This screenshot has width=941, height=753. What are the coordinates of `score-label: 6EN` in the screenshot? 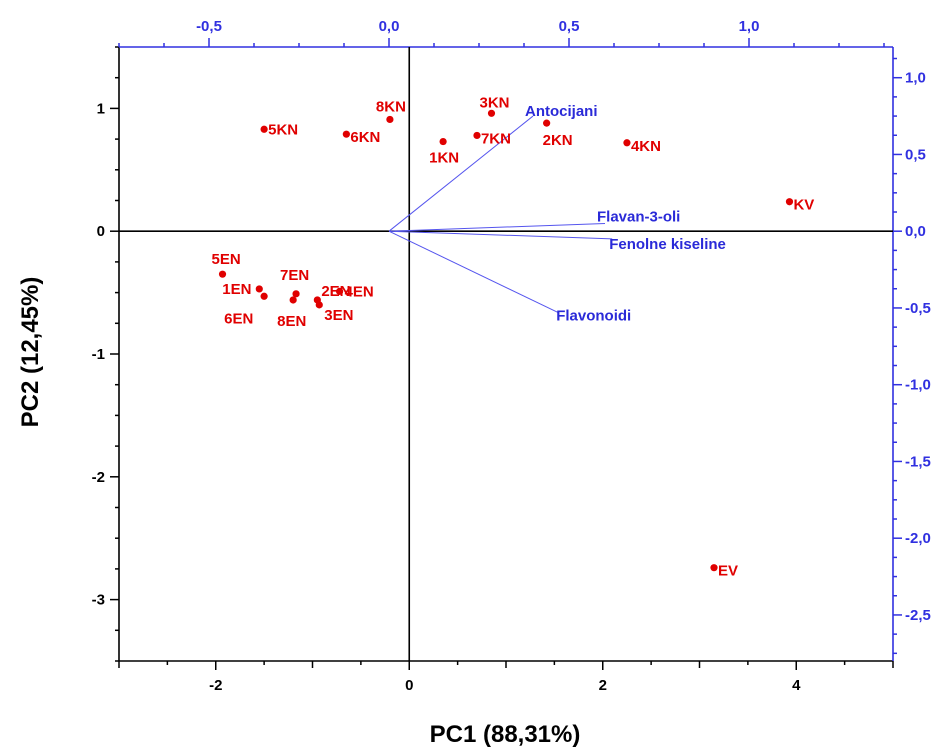 It's located at (238, 318).